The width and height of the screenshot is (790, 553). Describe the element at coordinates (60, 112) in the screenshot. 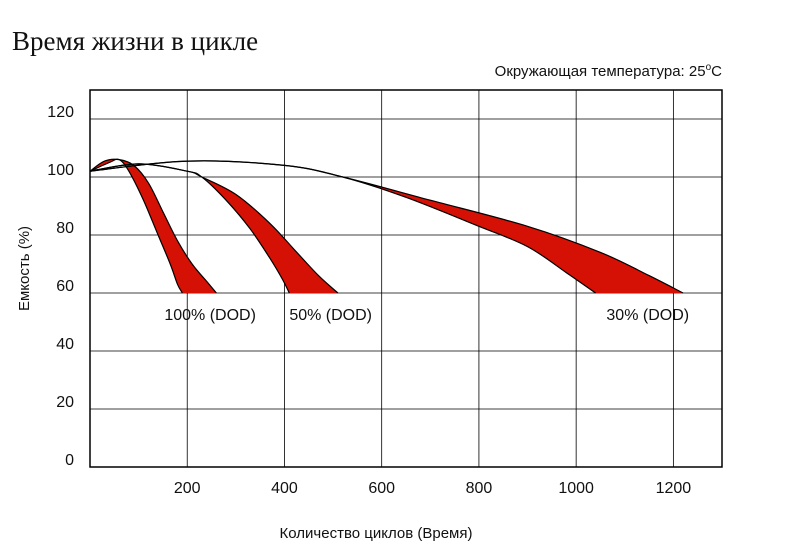

I see `y-tick-label: 120` at that location.